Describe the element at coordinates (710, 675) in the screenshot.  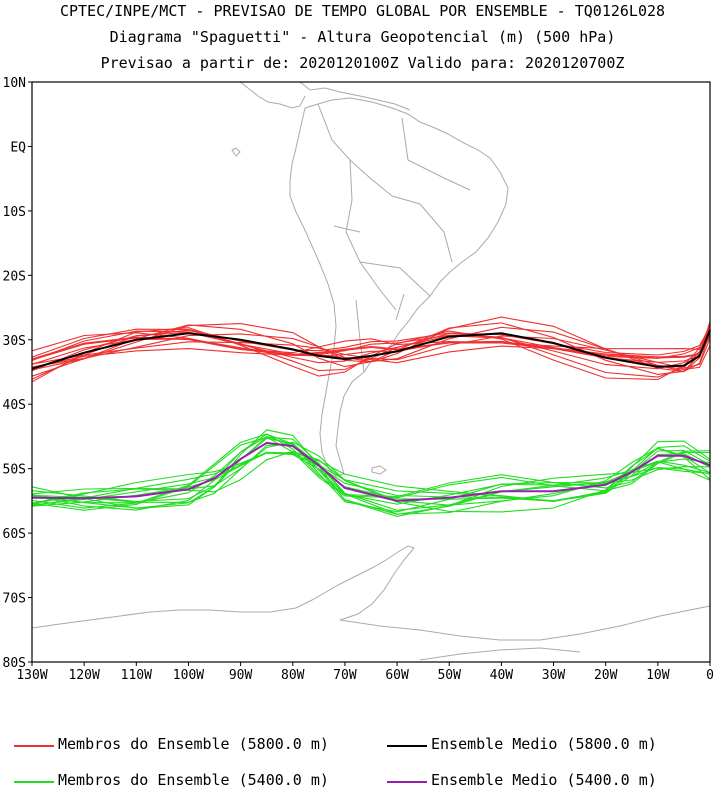
I see `x-tick-label: 0` at that location.